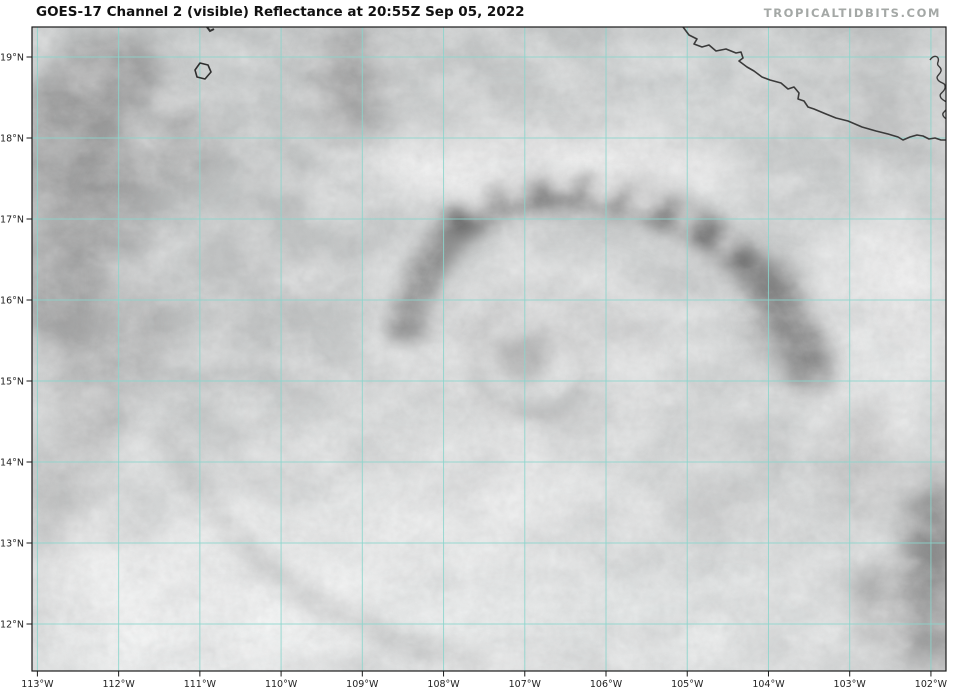 This screenshot has width=960, height=694. What do you see at coordinates (12, 220) in the screenshot?
I see `lat-tick-label: 17°N` at bounding box center [12, 220].